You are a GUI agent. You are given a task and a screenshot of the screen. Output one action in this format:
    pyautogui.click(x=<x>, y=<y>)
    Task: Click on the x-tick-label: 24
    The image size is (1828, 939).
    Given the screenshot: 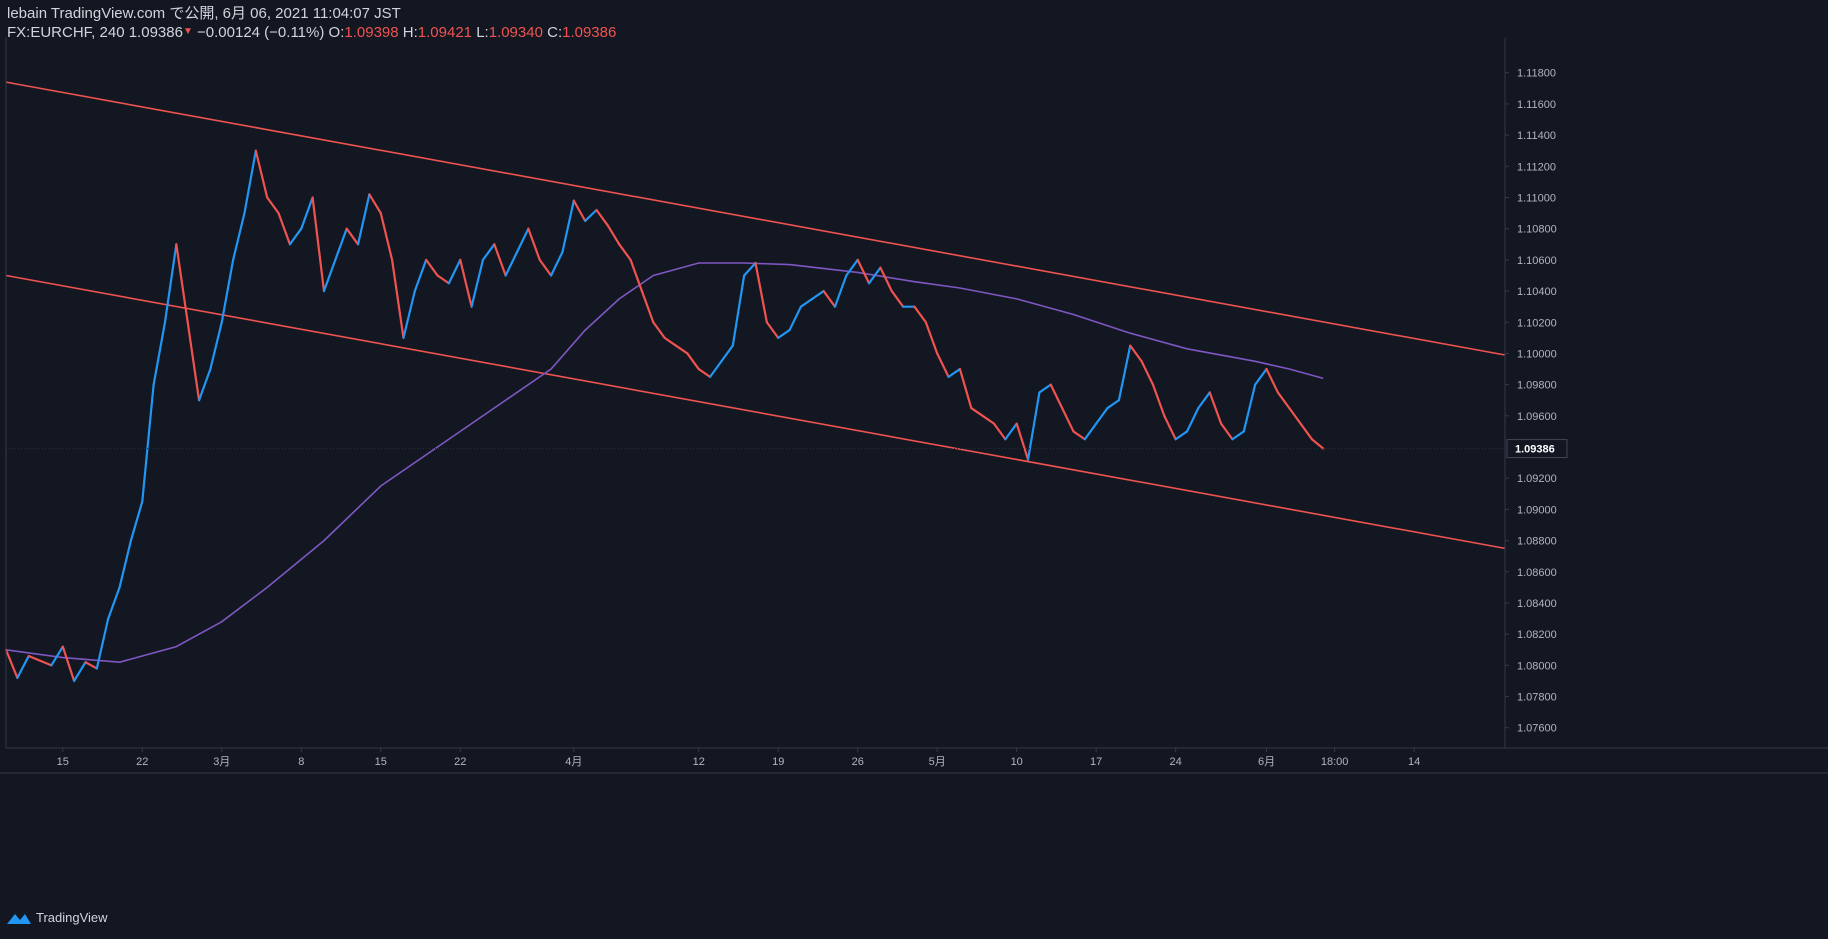 What is the action you would take?
    pyautogui.click(x=1176, y=762)
    